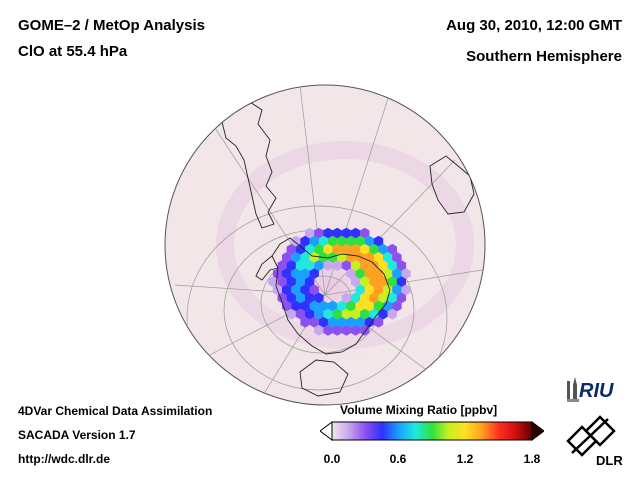 The image size is (640, 480). Describe the element at coordinates (64, 459) in the screenshot. I see `website-link: http://wdc.dlr.de` at that location.